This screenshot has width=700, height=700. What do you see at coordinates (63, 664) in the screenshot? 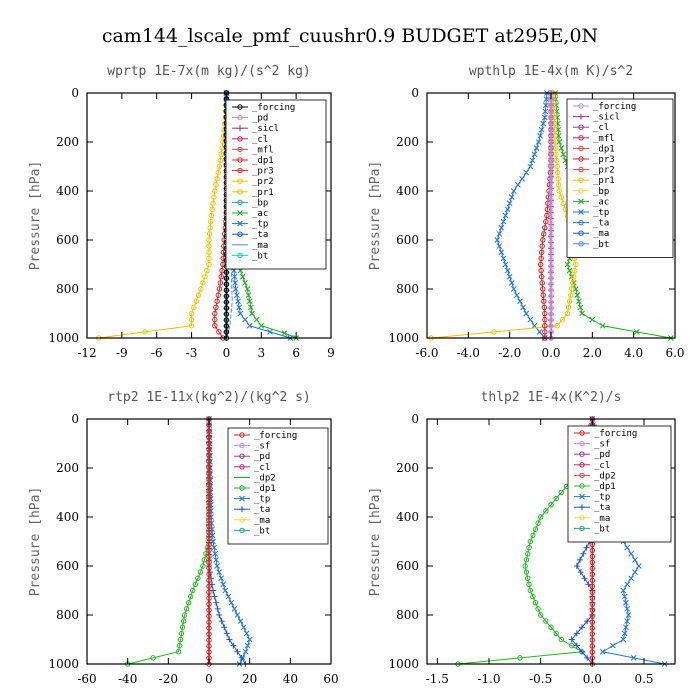
I see `y-tick-label: 1000` at bounding box center [63, 664].